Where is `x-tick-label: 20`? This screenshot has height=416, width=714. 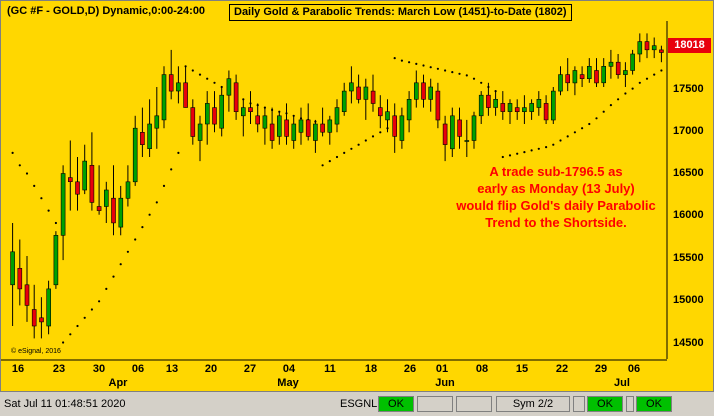 x-tick-label: 20 is located at coordinates (211, 369).